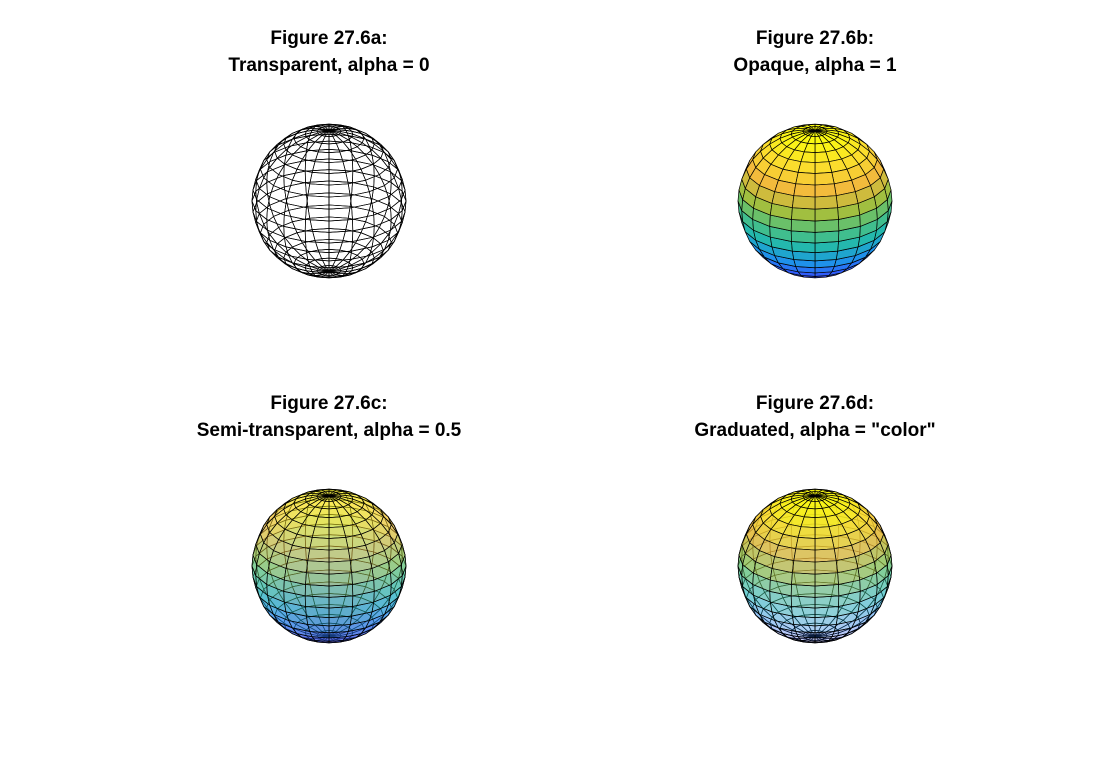 The image size is (1104, 772). Describe the element at coordinates (815, 403) in the screenshot. I see `panel-d-title: Figure 27.6d:` at that location.